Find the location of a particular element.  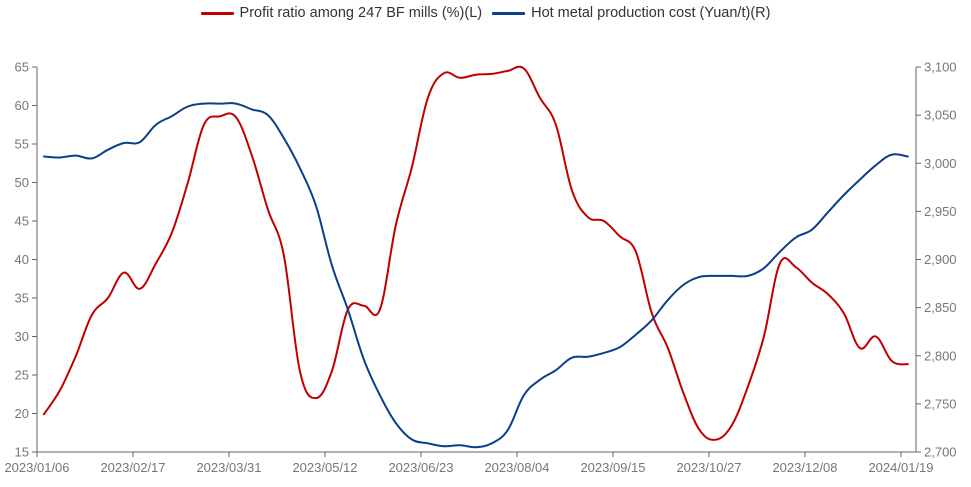

right-axis-tick-label: 2,900 is located at coordinates (940, 259).